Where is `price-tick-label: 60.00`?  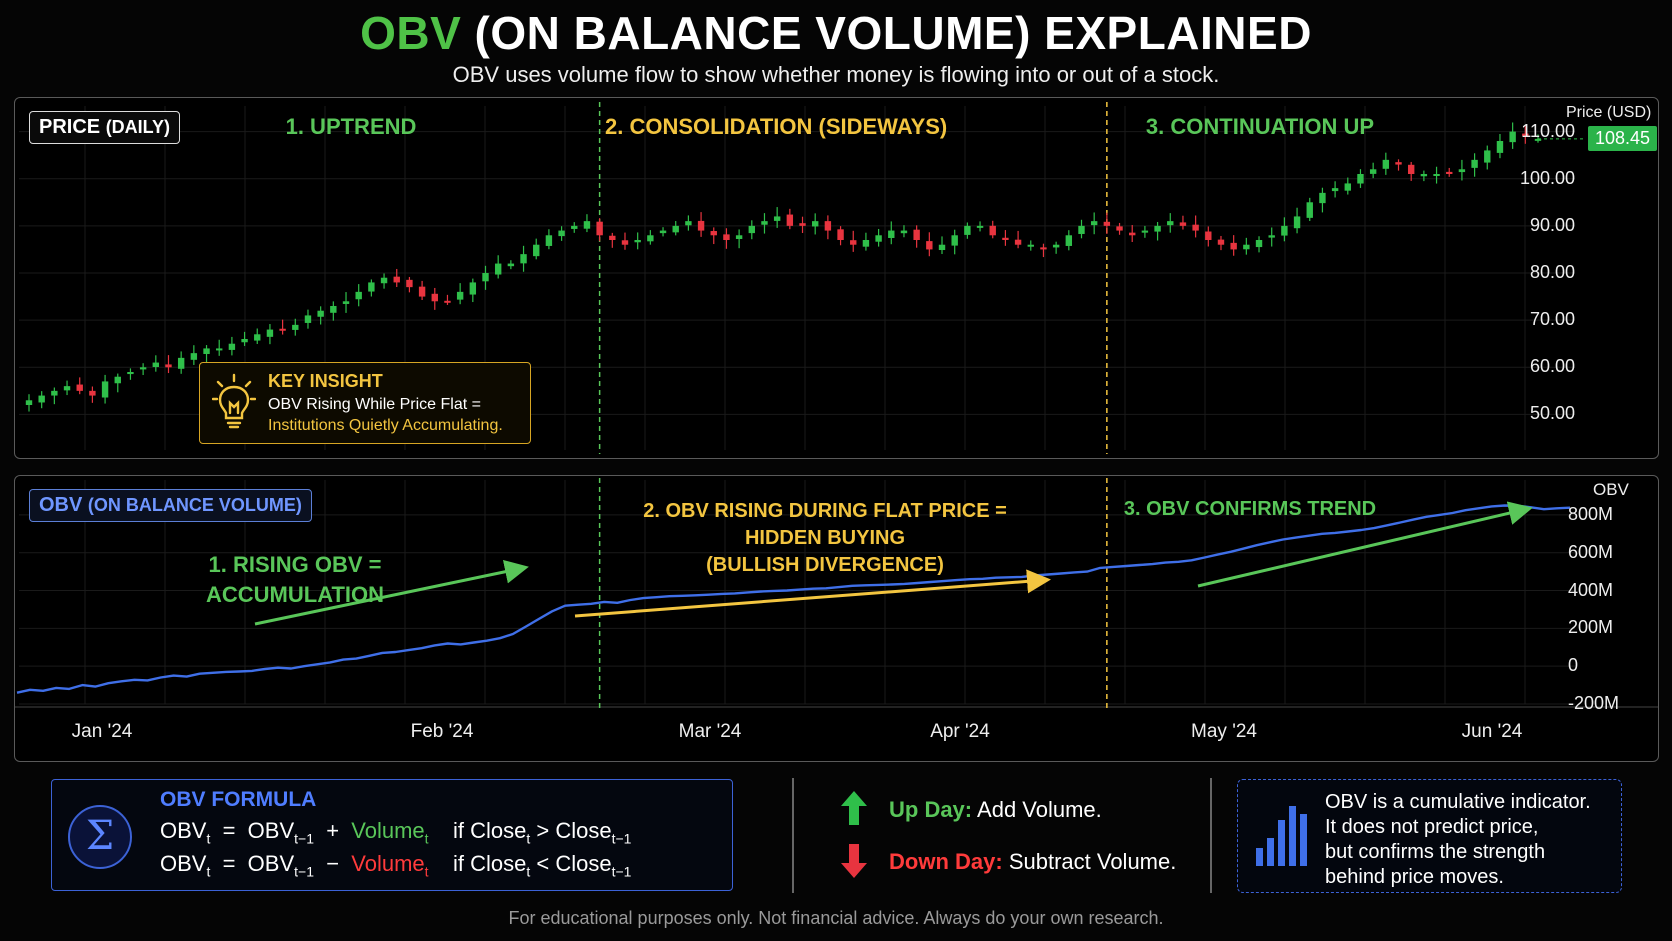
price-tick-label: 60.00 is located at coordinates (1552, 366).